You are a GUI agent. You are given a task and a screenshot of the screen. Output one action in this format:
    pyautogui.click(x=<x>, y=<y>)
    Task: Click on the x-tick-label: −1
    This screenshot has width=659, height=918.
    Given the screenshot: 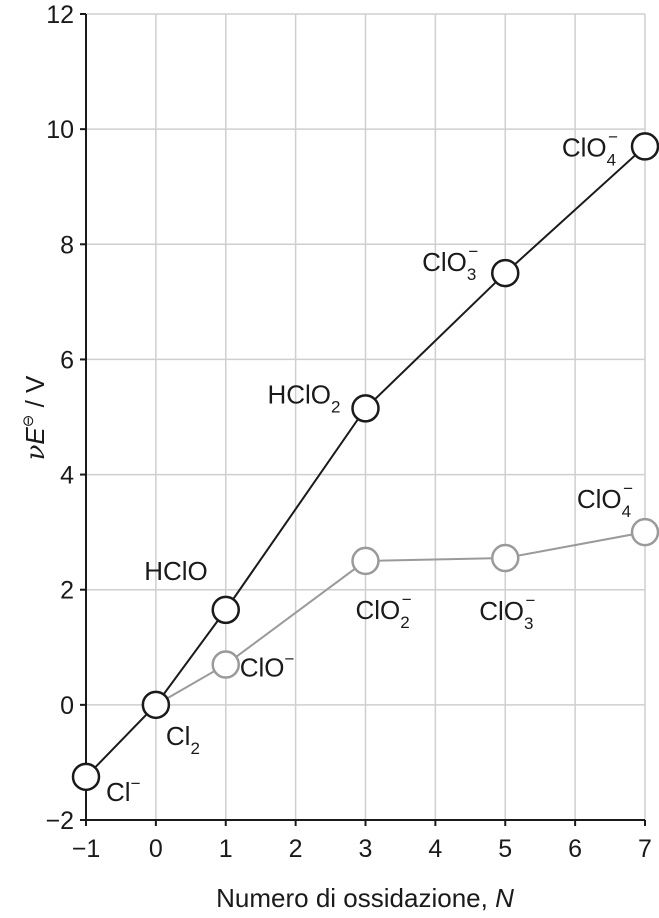 What is the action you would take?
    pyautogui.click(x=86, y=849)
    